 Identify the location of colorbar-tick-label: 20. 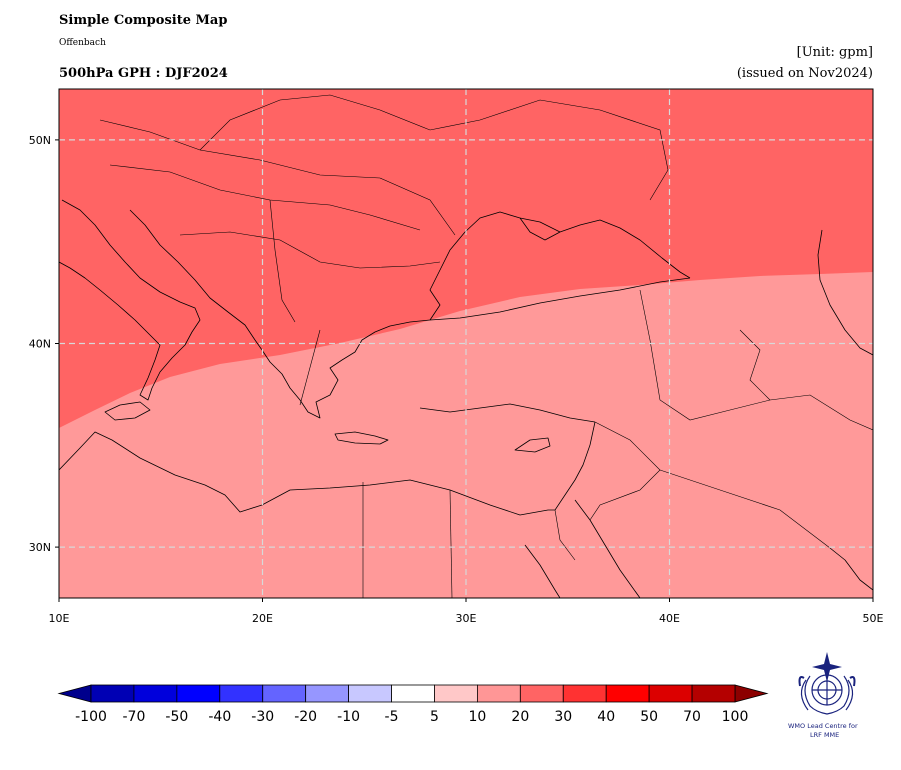
(520, 717).